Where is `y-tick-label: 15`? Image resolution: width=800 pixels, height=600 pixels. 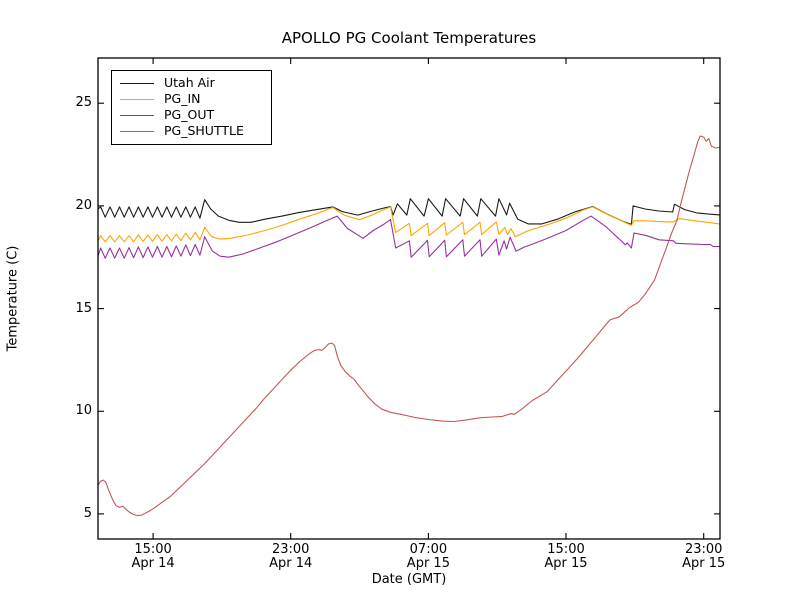 y-tick-label: 15 is located at coordinates (83, 308).